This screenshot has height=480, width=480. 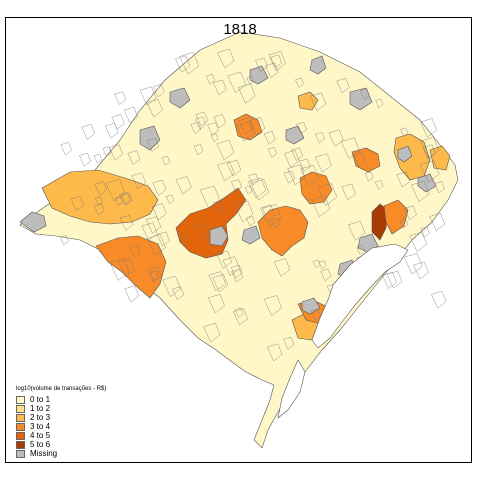 What do you see at coordinates (40, 399) in the screenshot?
I see `legend-label: 0 to 1` at bounding box center [40, 399].